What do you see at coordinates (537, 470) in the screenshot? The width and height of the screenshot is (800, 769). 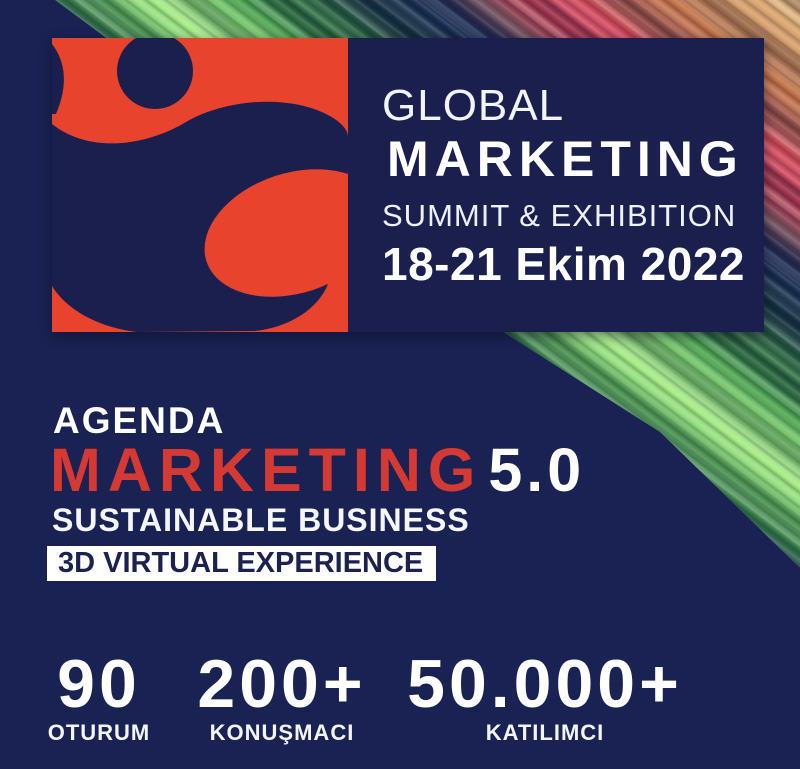 I see `agenda-topic-version: 5.0` at bounding box center [537, 470].